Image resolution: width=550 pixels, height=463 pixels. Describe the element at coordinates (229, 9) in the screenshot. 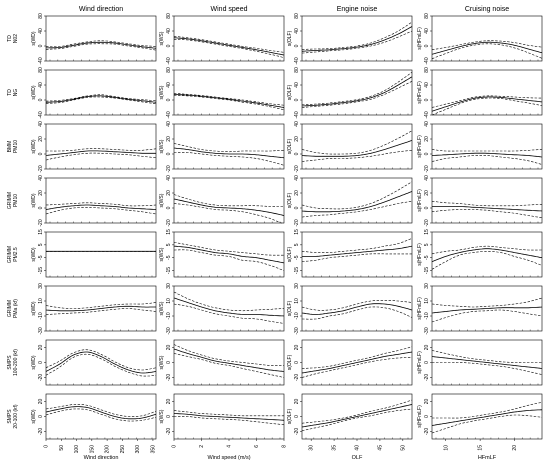

I see `column-title: Wind speed` at that location.